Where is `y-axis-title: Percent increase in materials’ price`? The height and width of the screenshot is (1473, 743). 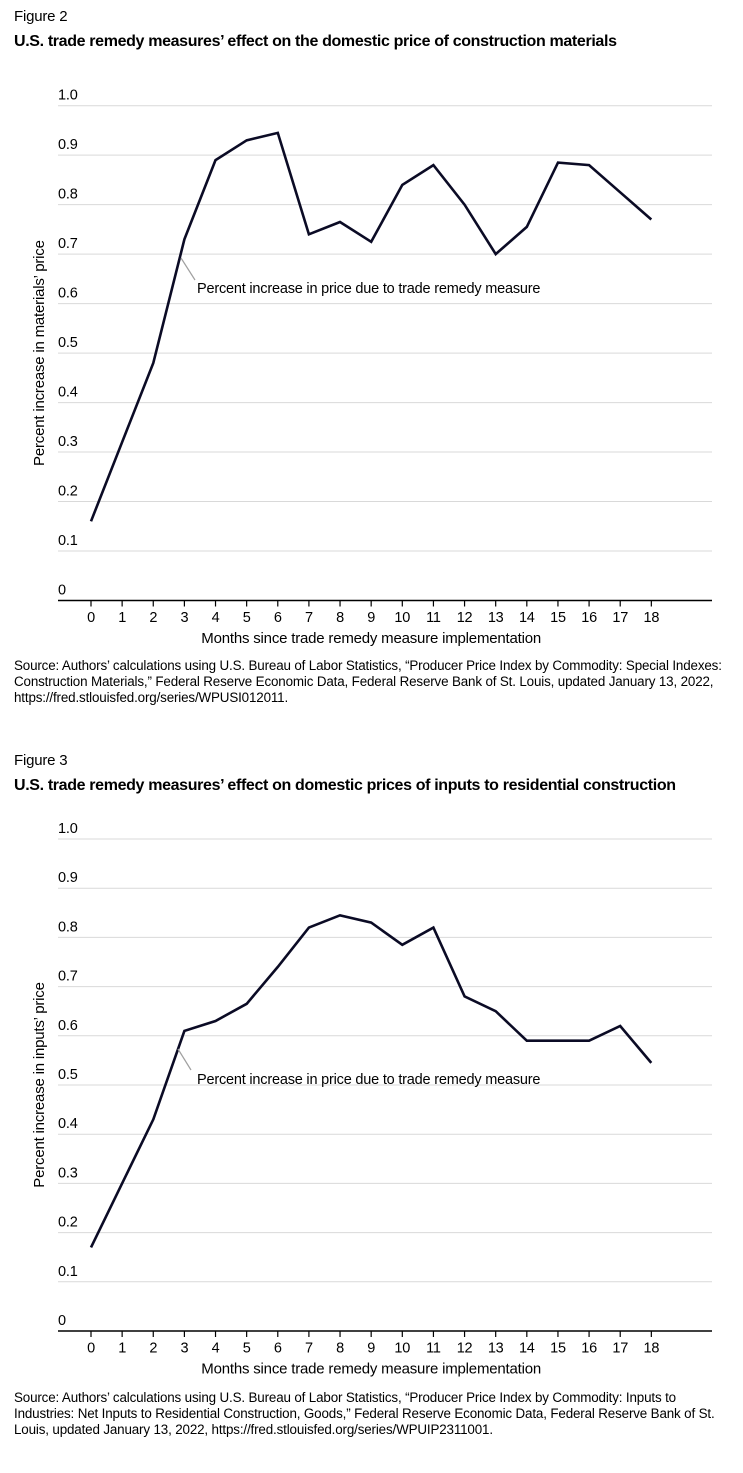
y-axis-title: Percent increase in materials’ price is located at coordinates (39, 353).